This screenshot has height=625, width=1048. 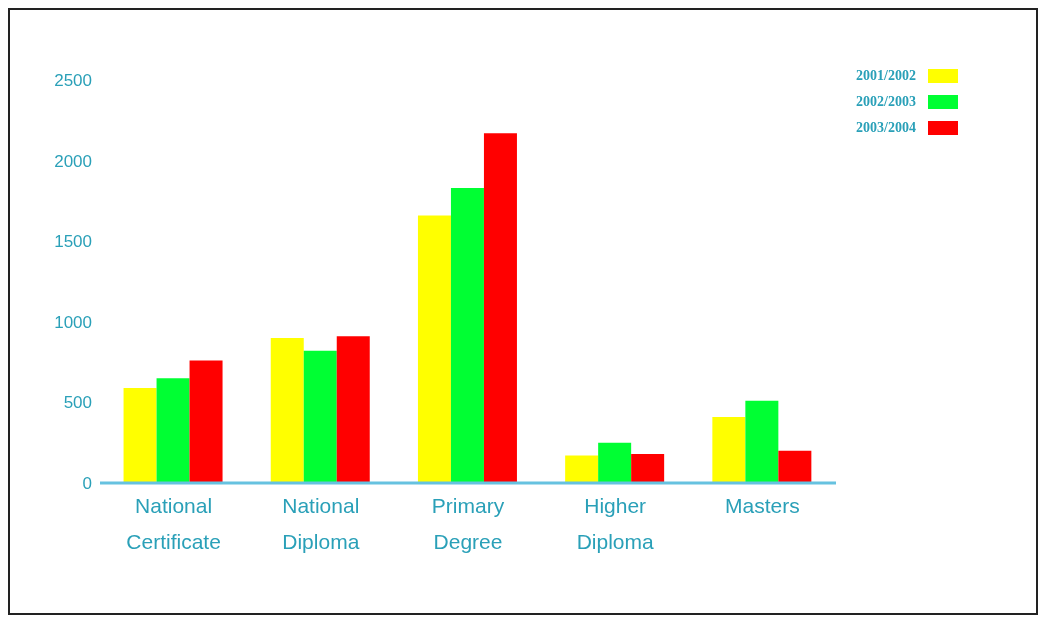 What do you see at coordinates (886, 76) in the screenshot?
I see `legend-label: 2001/2002` at bounding box center [886, 76].